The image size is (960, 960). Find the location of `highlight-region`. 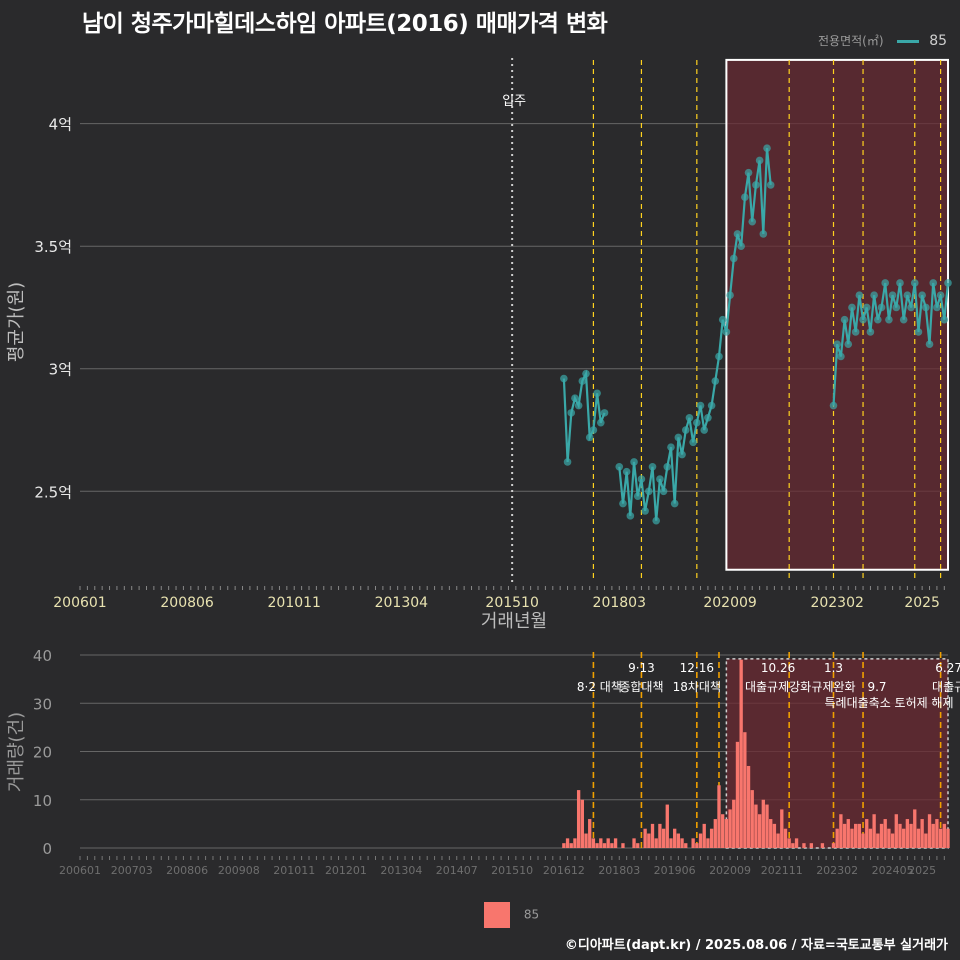

highlight-region is located at coordinates (837, 314).